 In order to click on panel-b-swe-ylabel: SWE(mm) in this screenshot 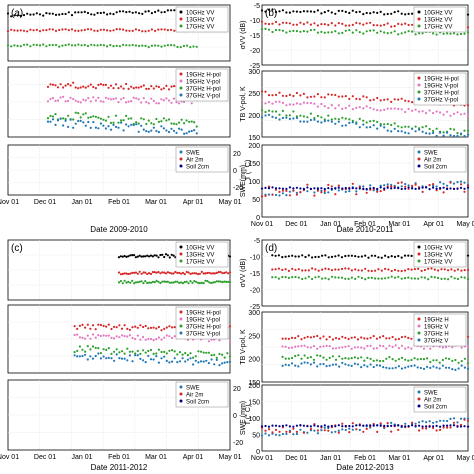, I will do `click(243, 181)`.